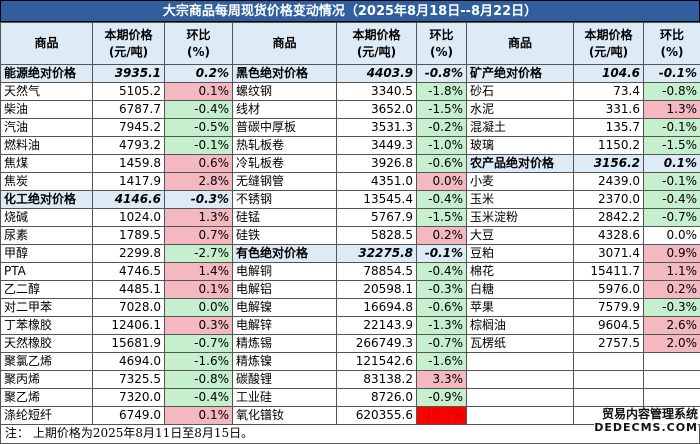  I want to click on group-name-cell: 黑色绝对价格, so click(284, 73).